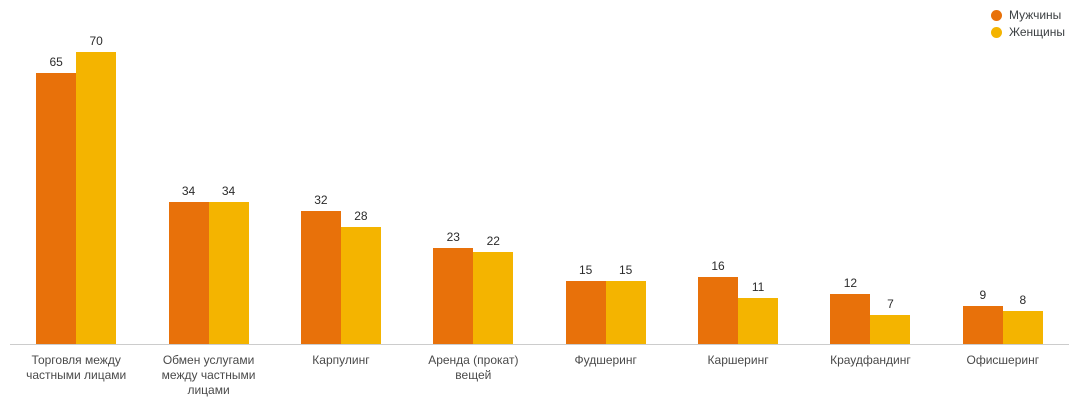 The width and height of the screenshot is (1079, 400). Describe the element at coordinates (76, 367) in the screenshot. I see `category-label: Торговля между частными лицами` at that location.